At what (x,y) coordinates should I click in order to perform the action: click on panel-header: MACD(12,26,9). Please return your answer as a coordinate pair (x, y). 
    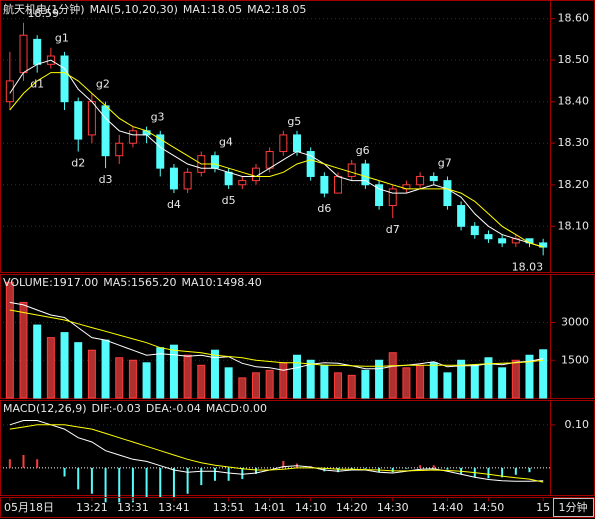
    Looking at the image, I should click on (45, 408).